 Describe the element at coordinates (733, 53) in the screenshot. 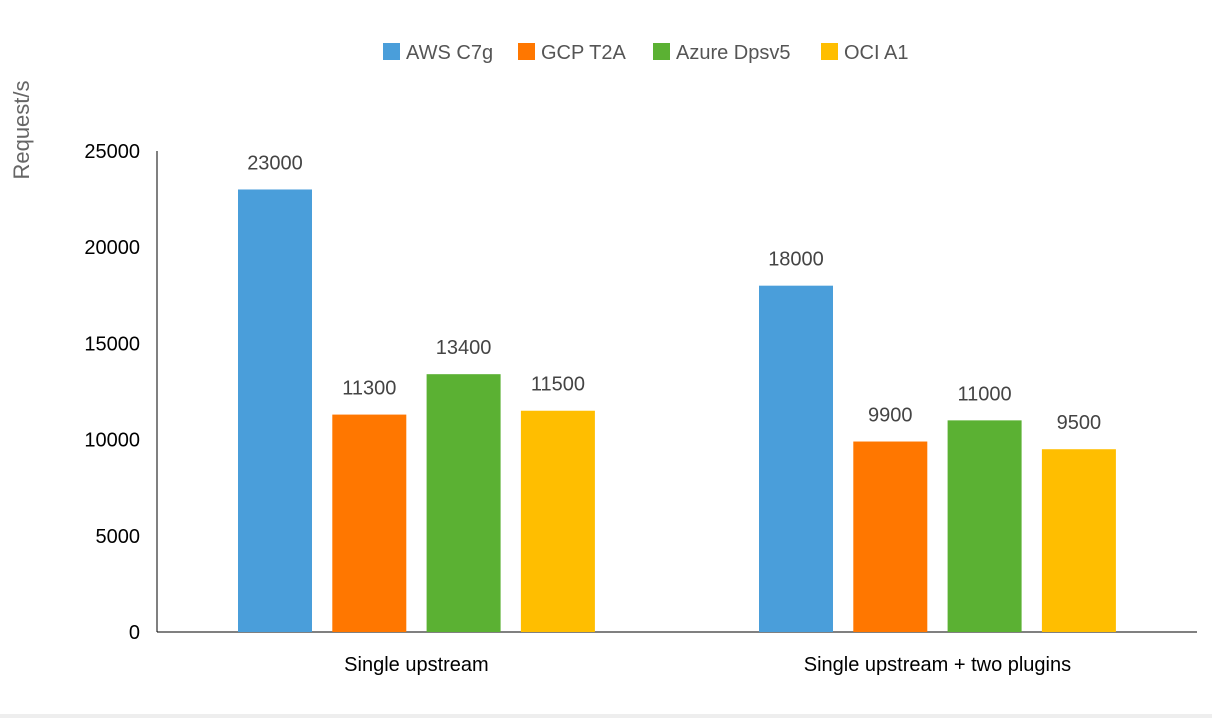

I see `legend-label: Azure Dpsv5` at that location.